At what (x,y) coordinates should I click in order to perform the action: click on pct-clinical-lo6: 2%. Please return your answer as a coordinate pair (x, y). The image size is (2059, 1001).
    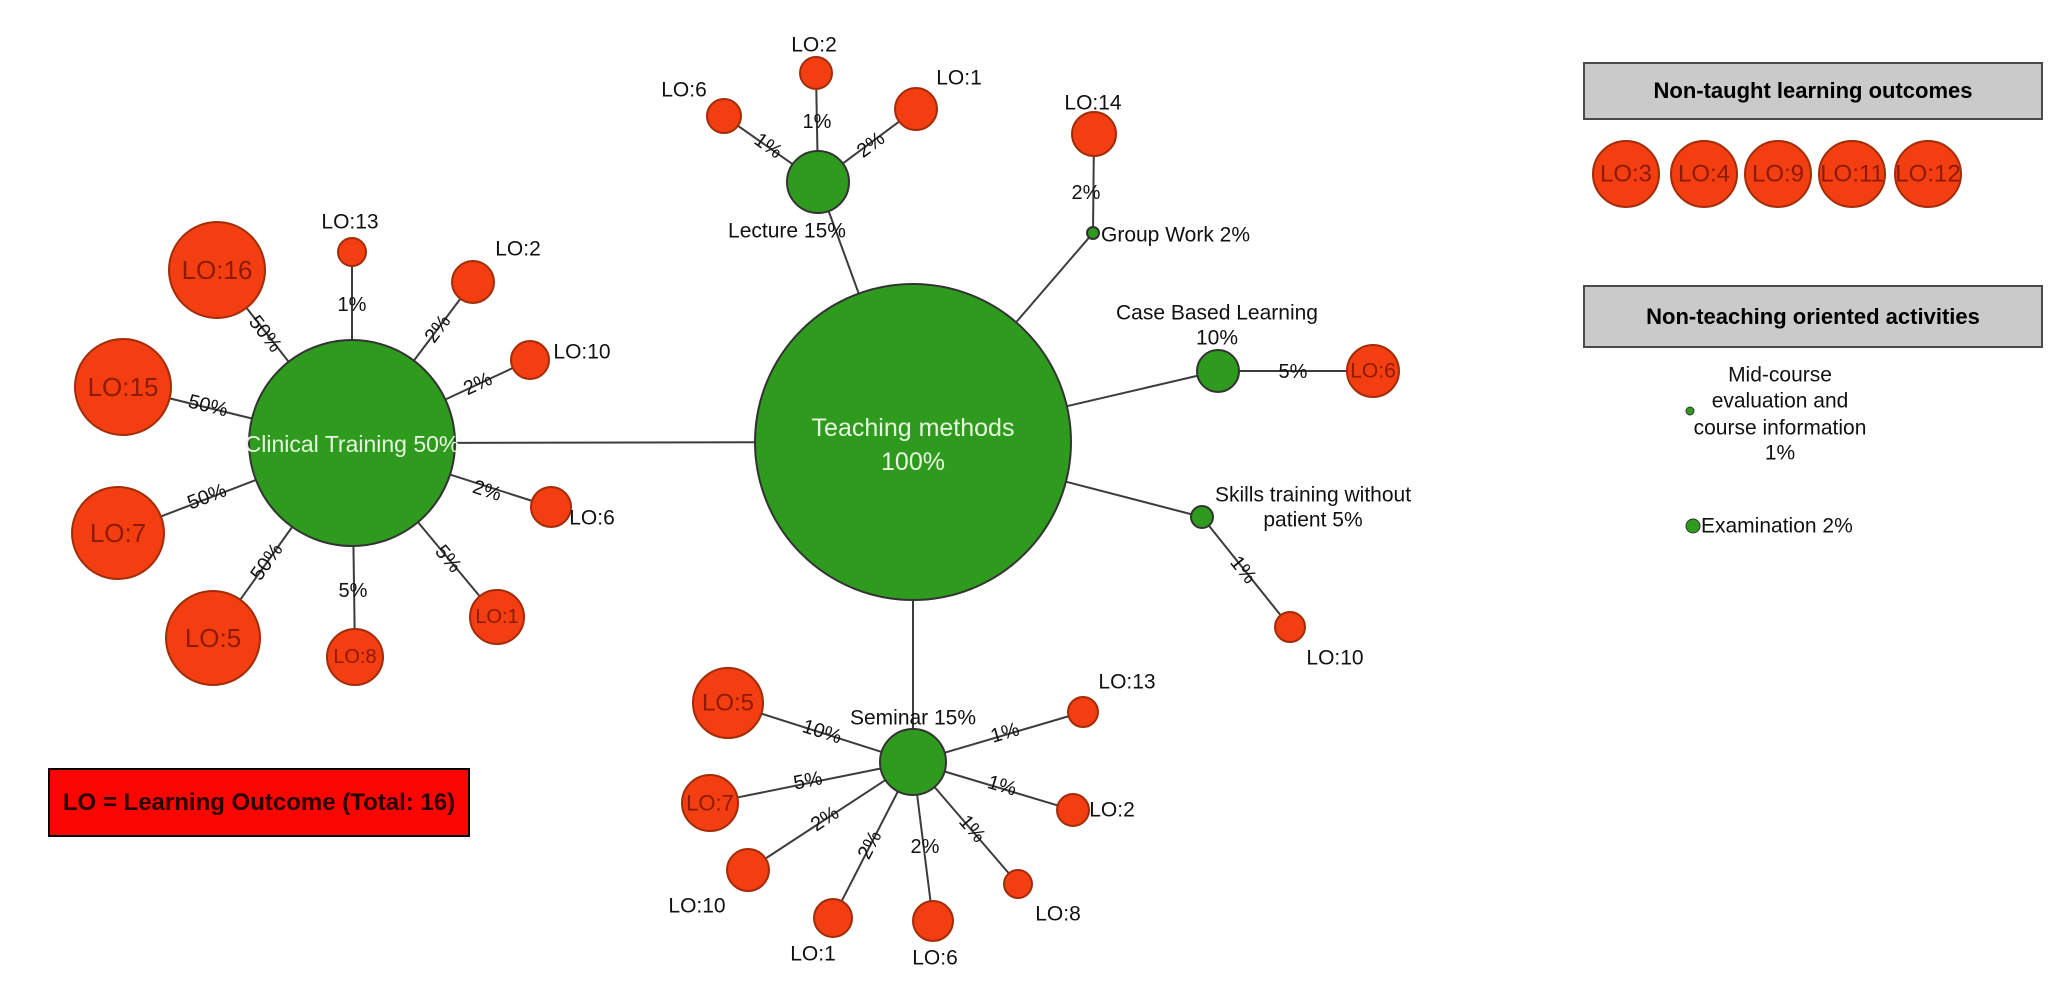
    Looking at the image, I should click on (487, 491).